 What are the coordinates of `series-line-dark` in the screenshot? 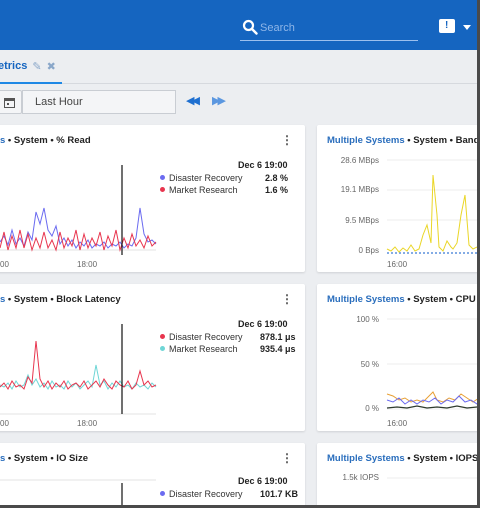 It's located at (431, 407).